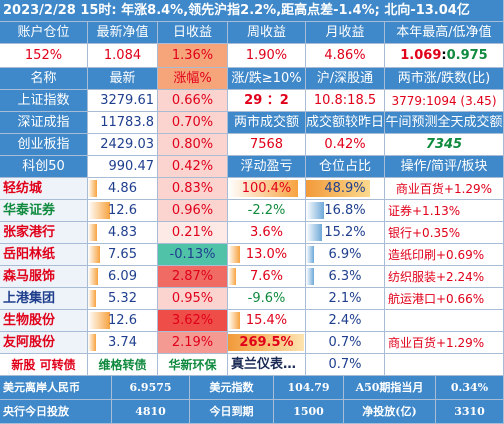 The image size is (504, 424). What do you see at coordinates (390, 412) in the screenshot?
I see `net-injection-label: 净投放(亿)` at bounding box center [390, 412].